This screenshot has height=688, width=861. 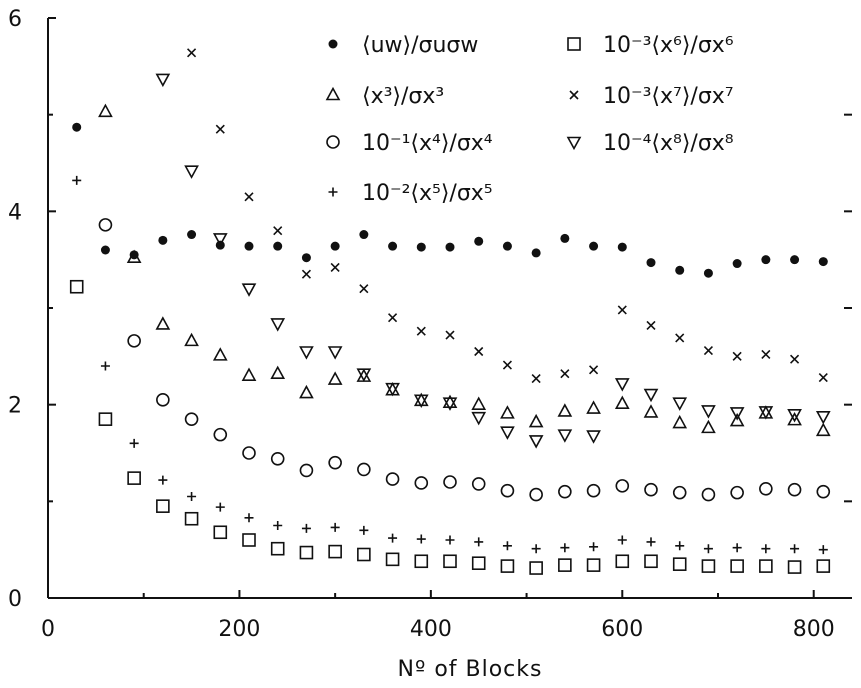 I want to click on legend-entry: ⟨x³⟩/σx³, so click(x=384, y=96).